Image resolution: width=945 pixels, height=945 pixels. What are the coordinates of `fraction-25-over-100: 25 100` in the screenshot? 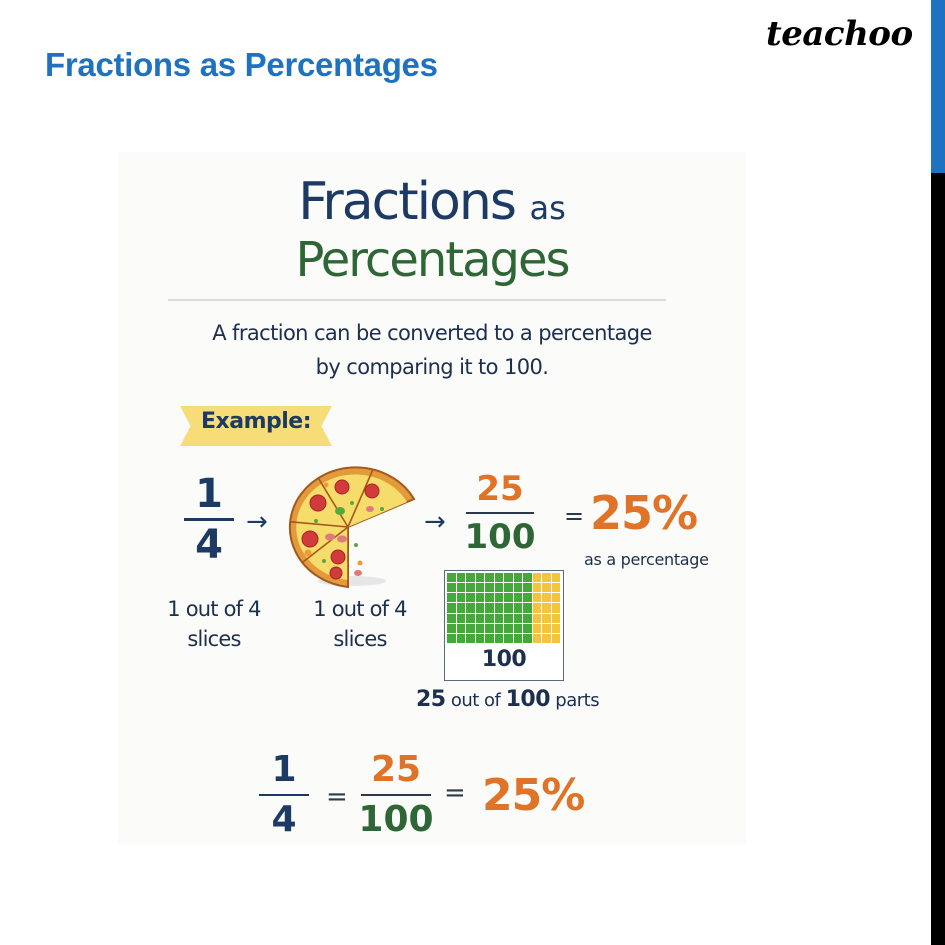 It's located at (500, 513).